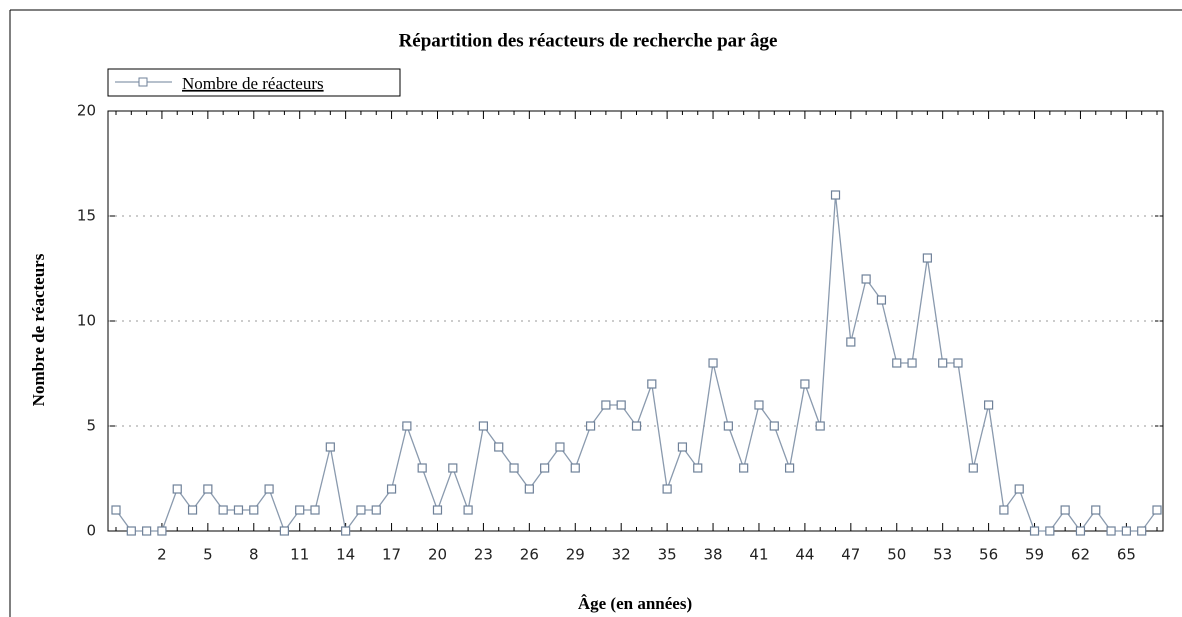 This screenshot has width=1182, height=617. What do you see at coordinates (529, 555) in the screenshot?
I see `x-tick-label: 26` at bounding box center [529, 555].